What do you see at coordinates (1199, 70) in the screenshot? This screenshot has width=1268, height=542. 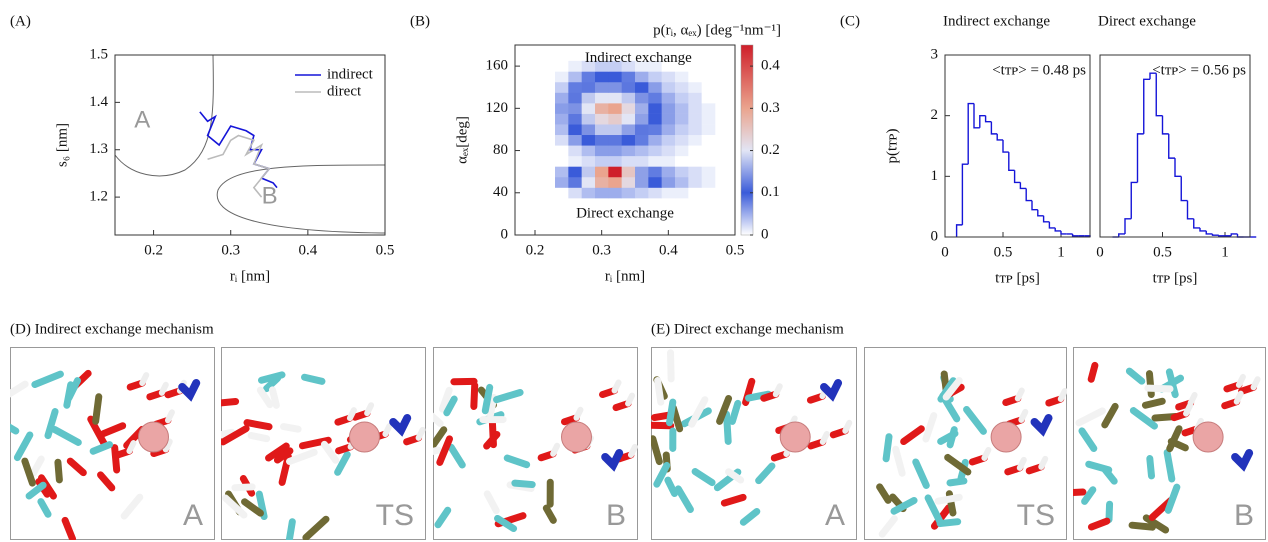 I see `annotation: <tᴛᴘ> = 0.56 ps` at bounding box center [1199, 70].